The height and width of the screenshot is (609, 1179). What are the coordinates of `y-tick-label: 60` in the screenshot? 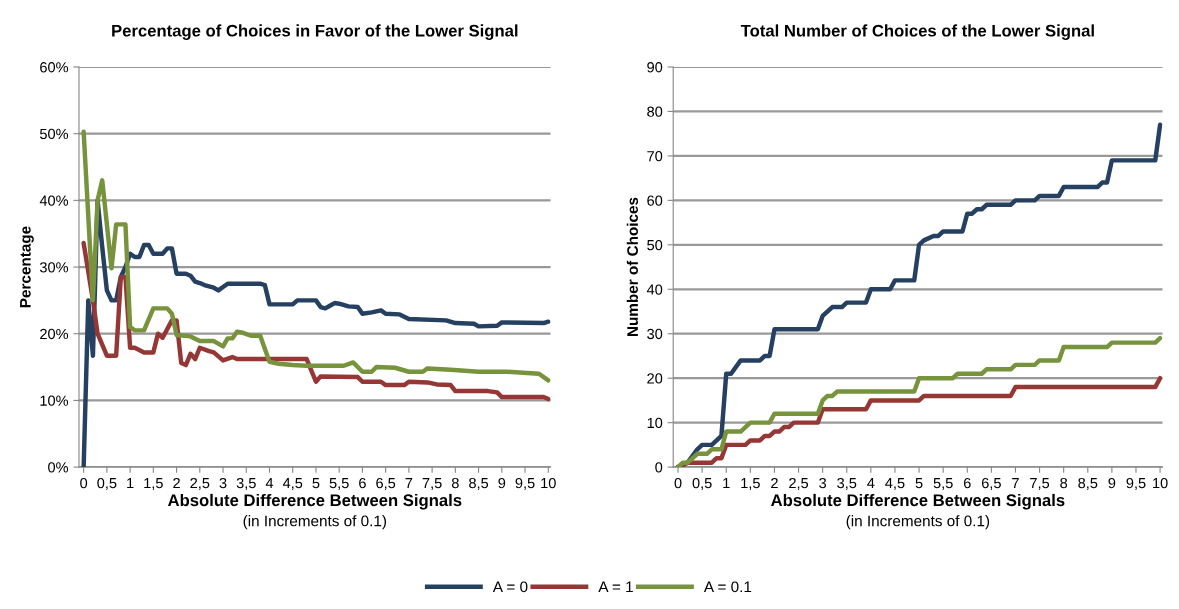 It's located at (655, 200).